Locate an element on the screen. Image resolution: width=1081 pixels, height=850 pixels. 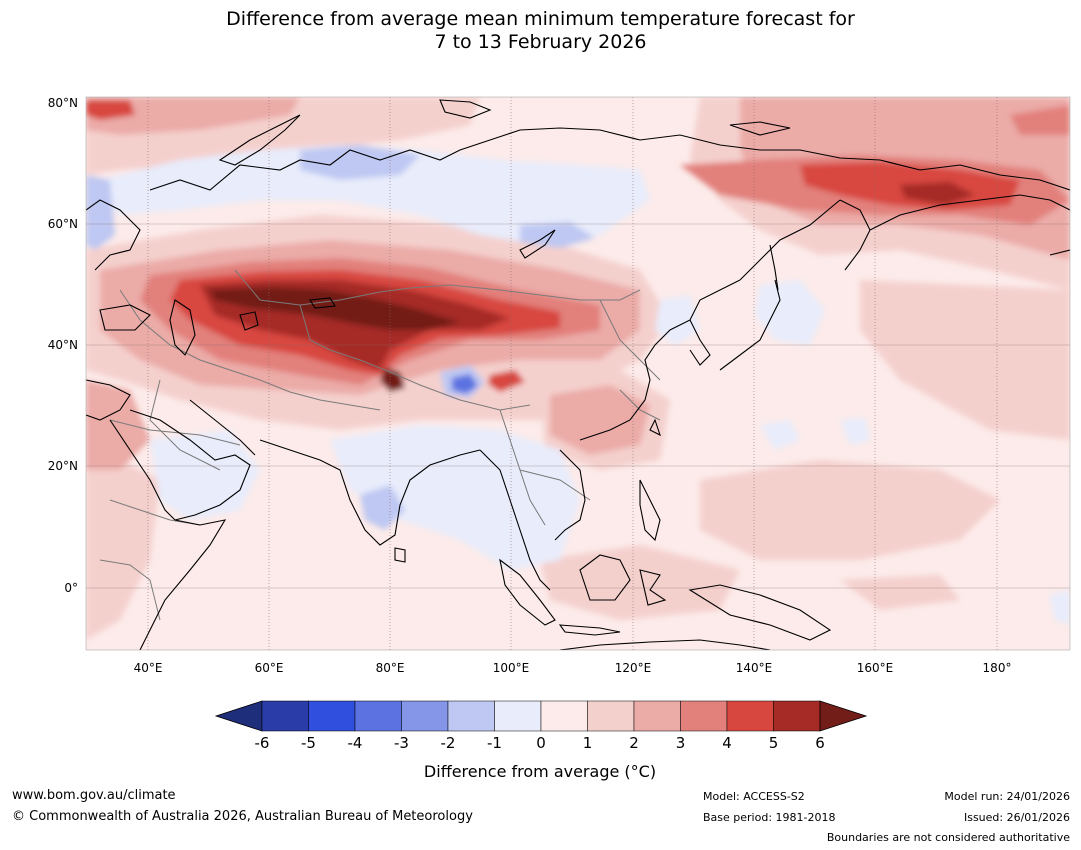
title-line-2: 7 to 13 February 2026 is located at coordinates (540, 42).